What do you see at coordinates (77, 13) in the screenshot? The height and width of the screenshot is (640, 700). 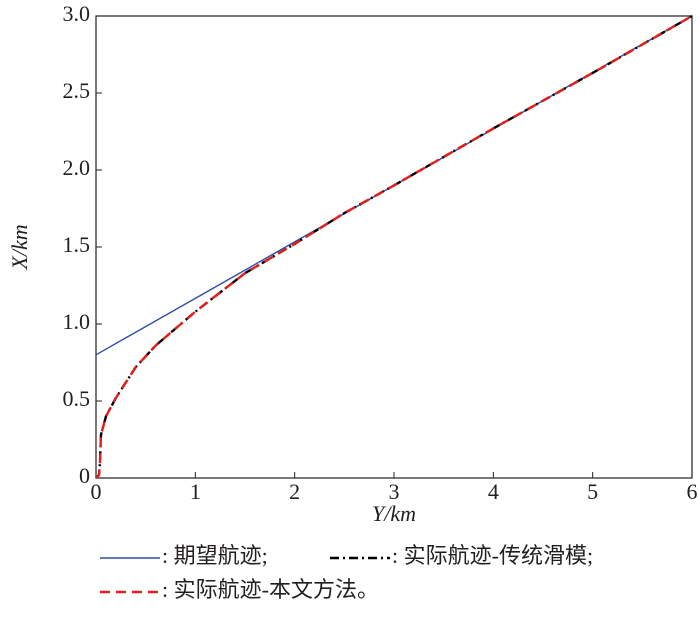 I see `y-tick-label: 3.0` at bounding box center [77, 13].